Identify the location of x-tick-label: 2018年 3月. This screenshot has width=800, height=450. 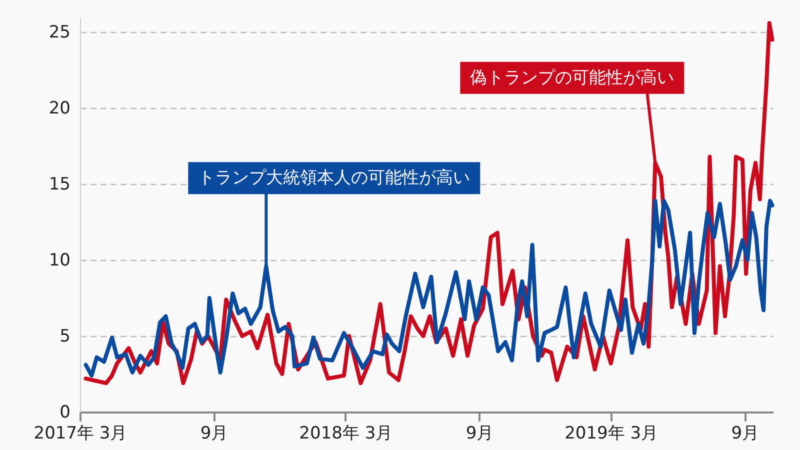
(346, 434).